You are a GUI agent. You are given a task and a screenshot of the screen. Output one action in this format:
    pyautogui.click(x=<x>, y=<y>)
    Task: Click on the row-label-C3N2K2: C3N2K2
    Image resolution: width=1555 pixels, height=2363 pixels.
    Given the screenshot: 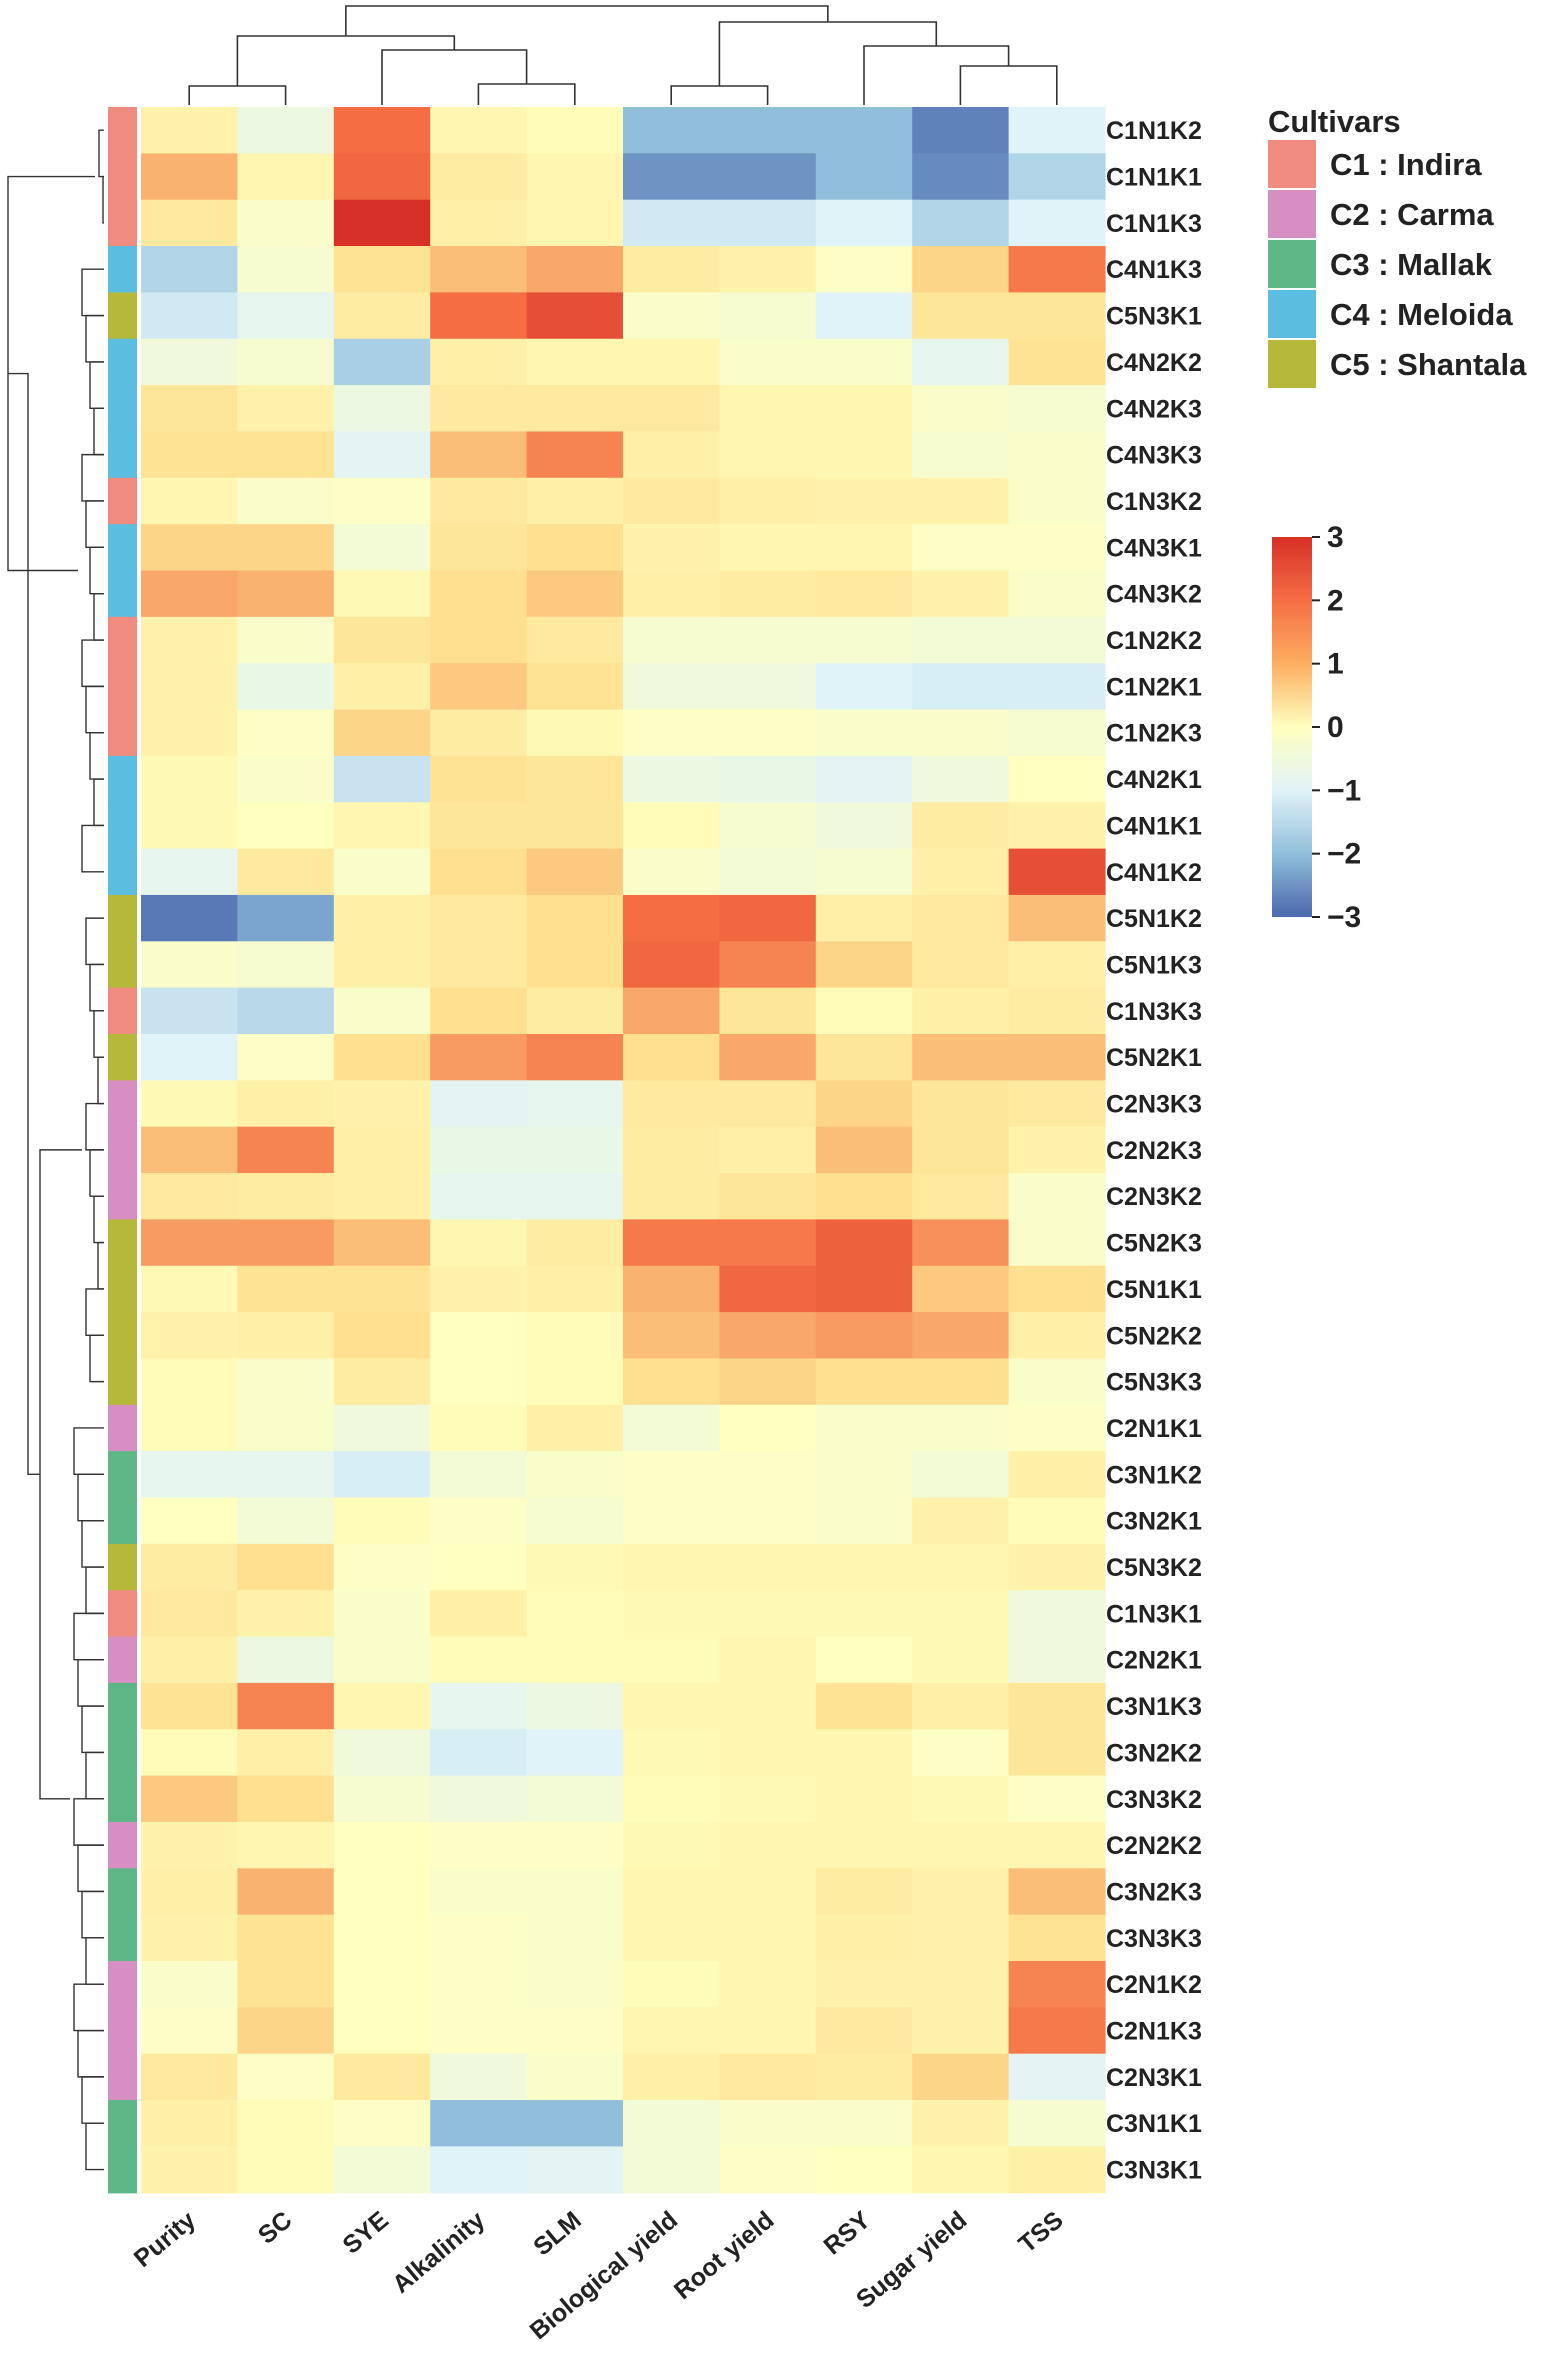 What is the action you would take?
    pyautogui.click(x=1154, y=1753)
    